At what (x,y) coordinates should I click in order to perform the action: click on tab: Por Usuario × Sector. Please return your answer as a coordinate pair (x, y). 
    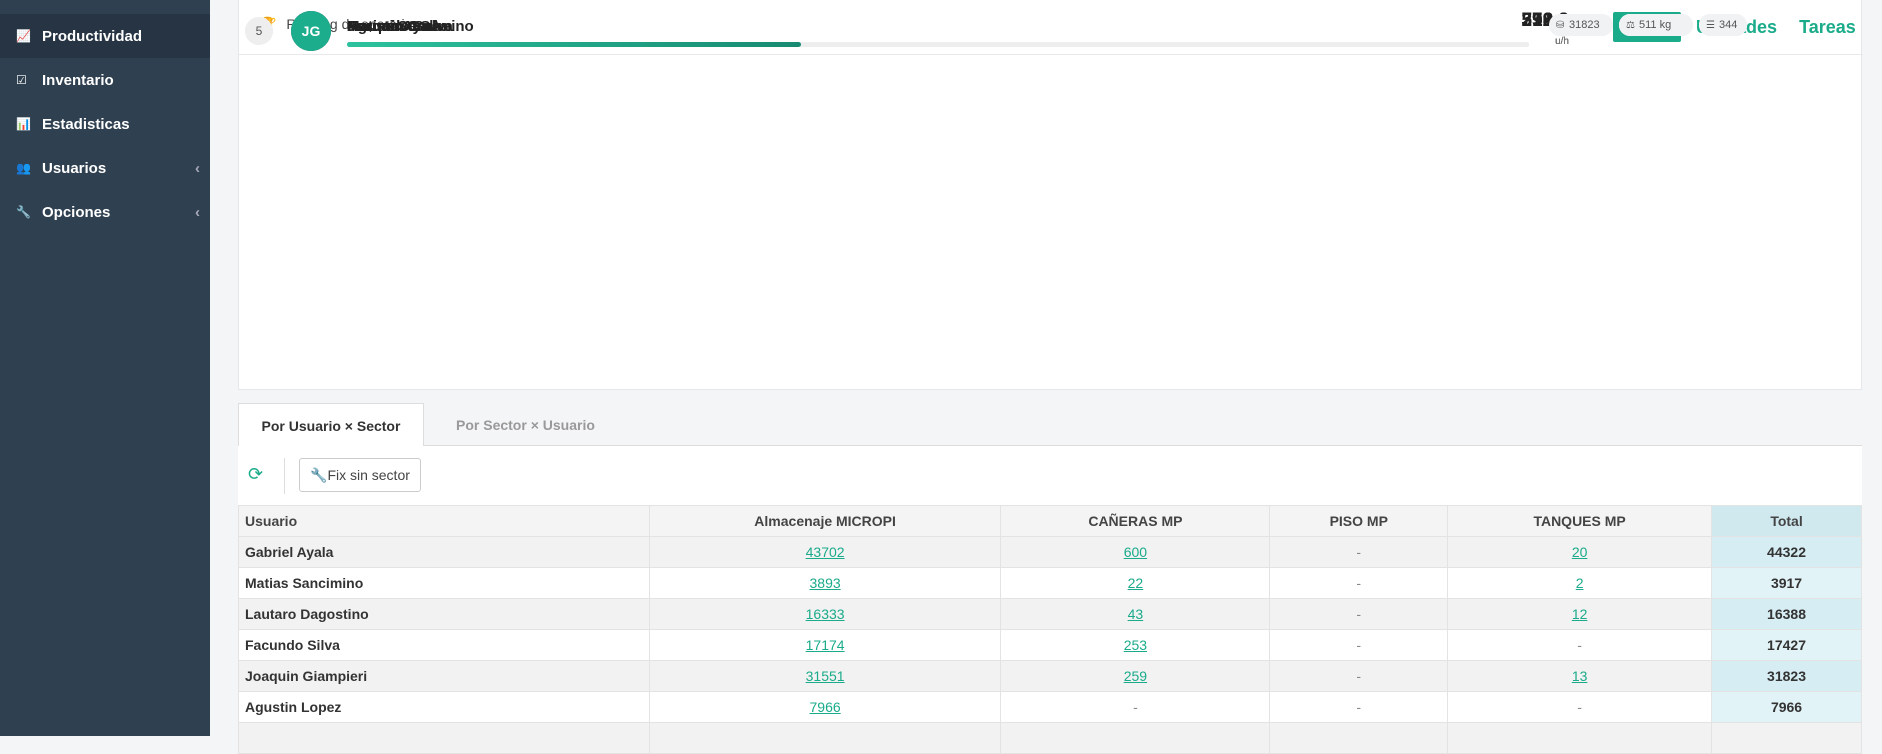
    Looking at the image, I should click on (331, 425).